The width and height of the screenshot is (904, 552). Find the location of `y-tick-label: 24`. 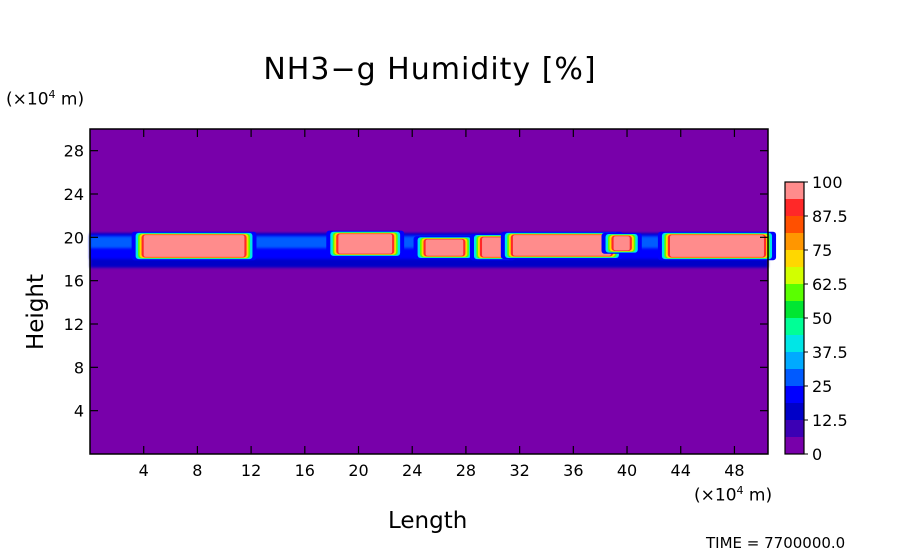

y-tick-label: 24 is located at coordinates (74, 194).